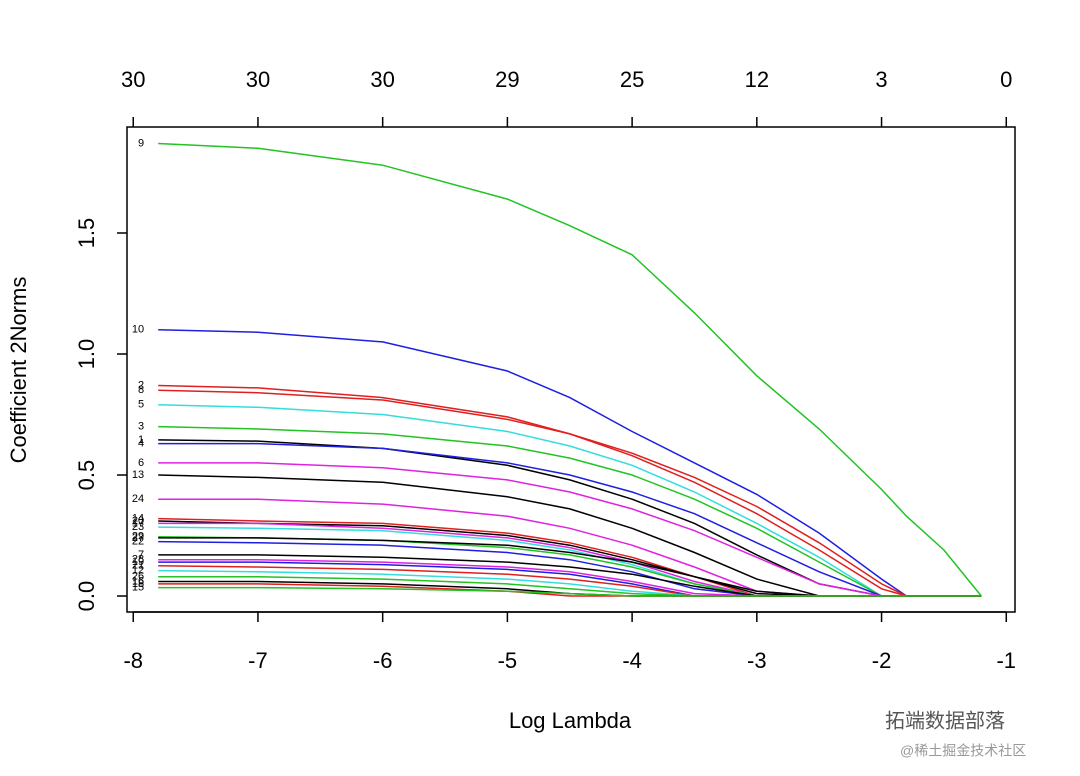 The height and width of the screenshot is (776, 1080). Describe the element at coordinates (1006, 660) in the screenshot. I see `x-tick-label: -1` at that location.